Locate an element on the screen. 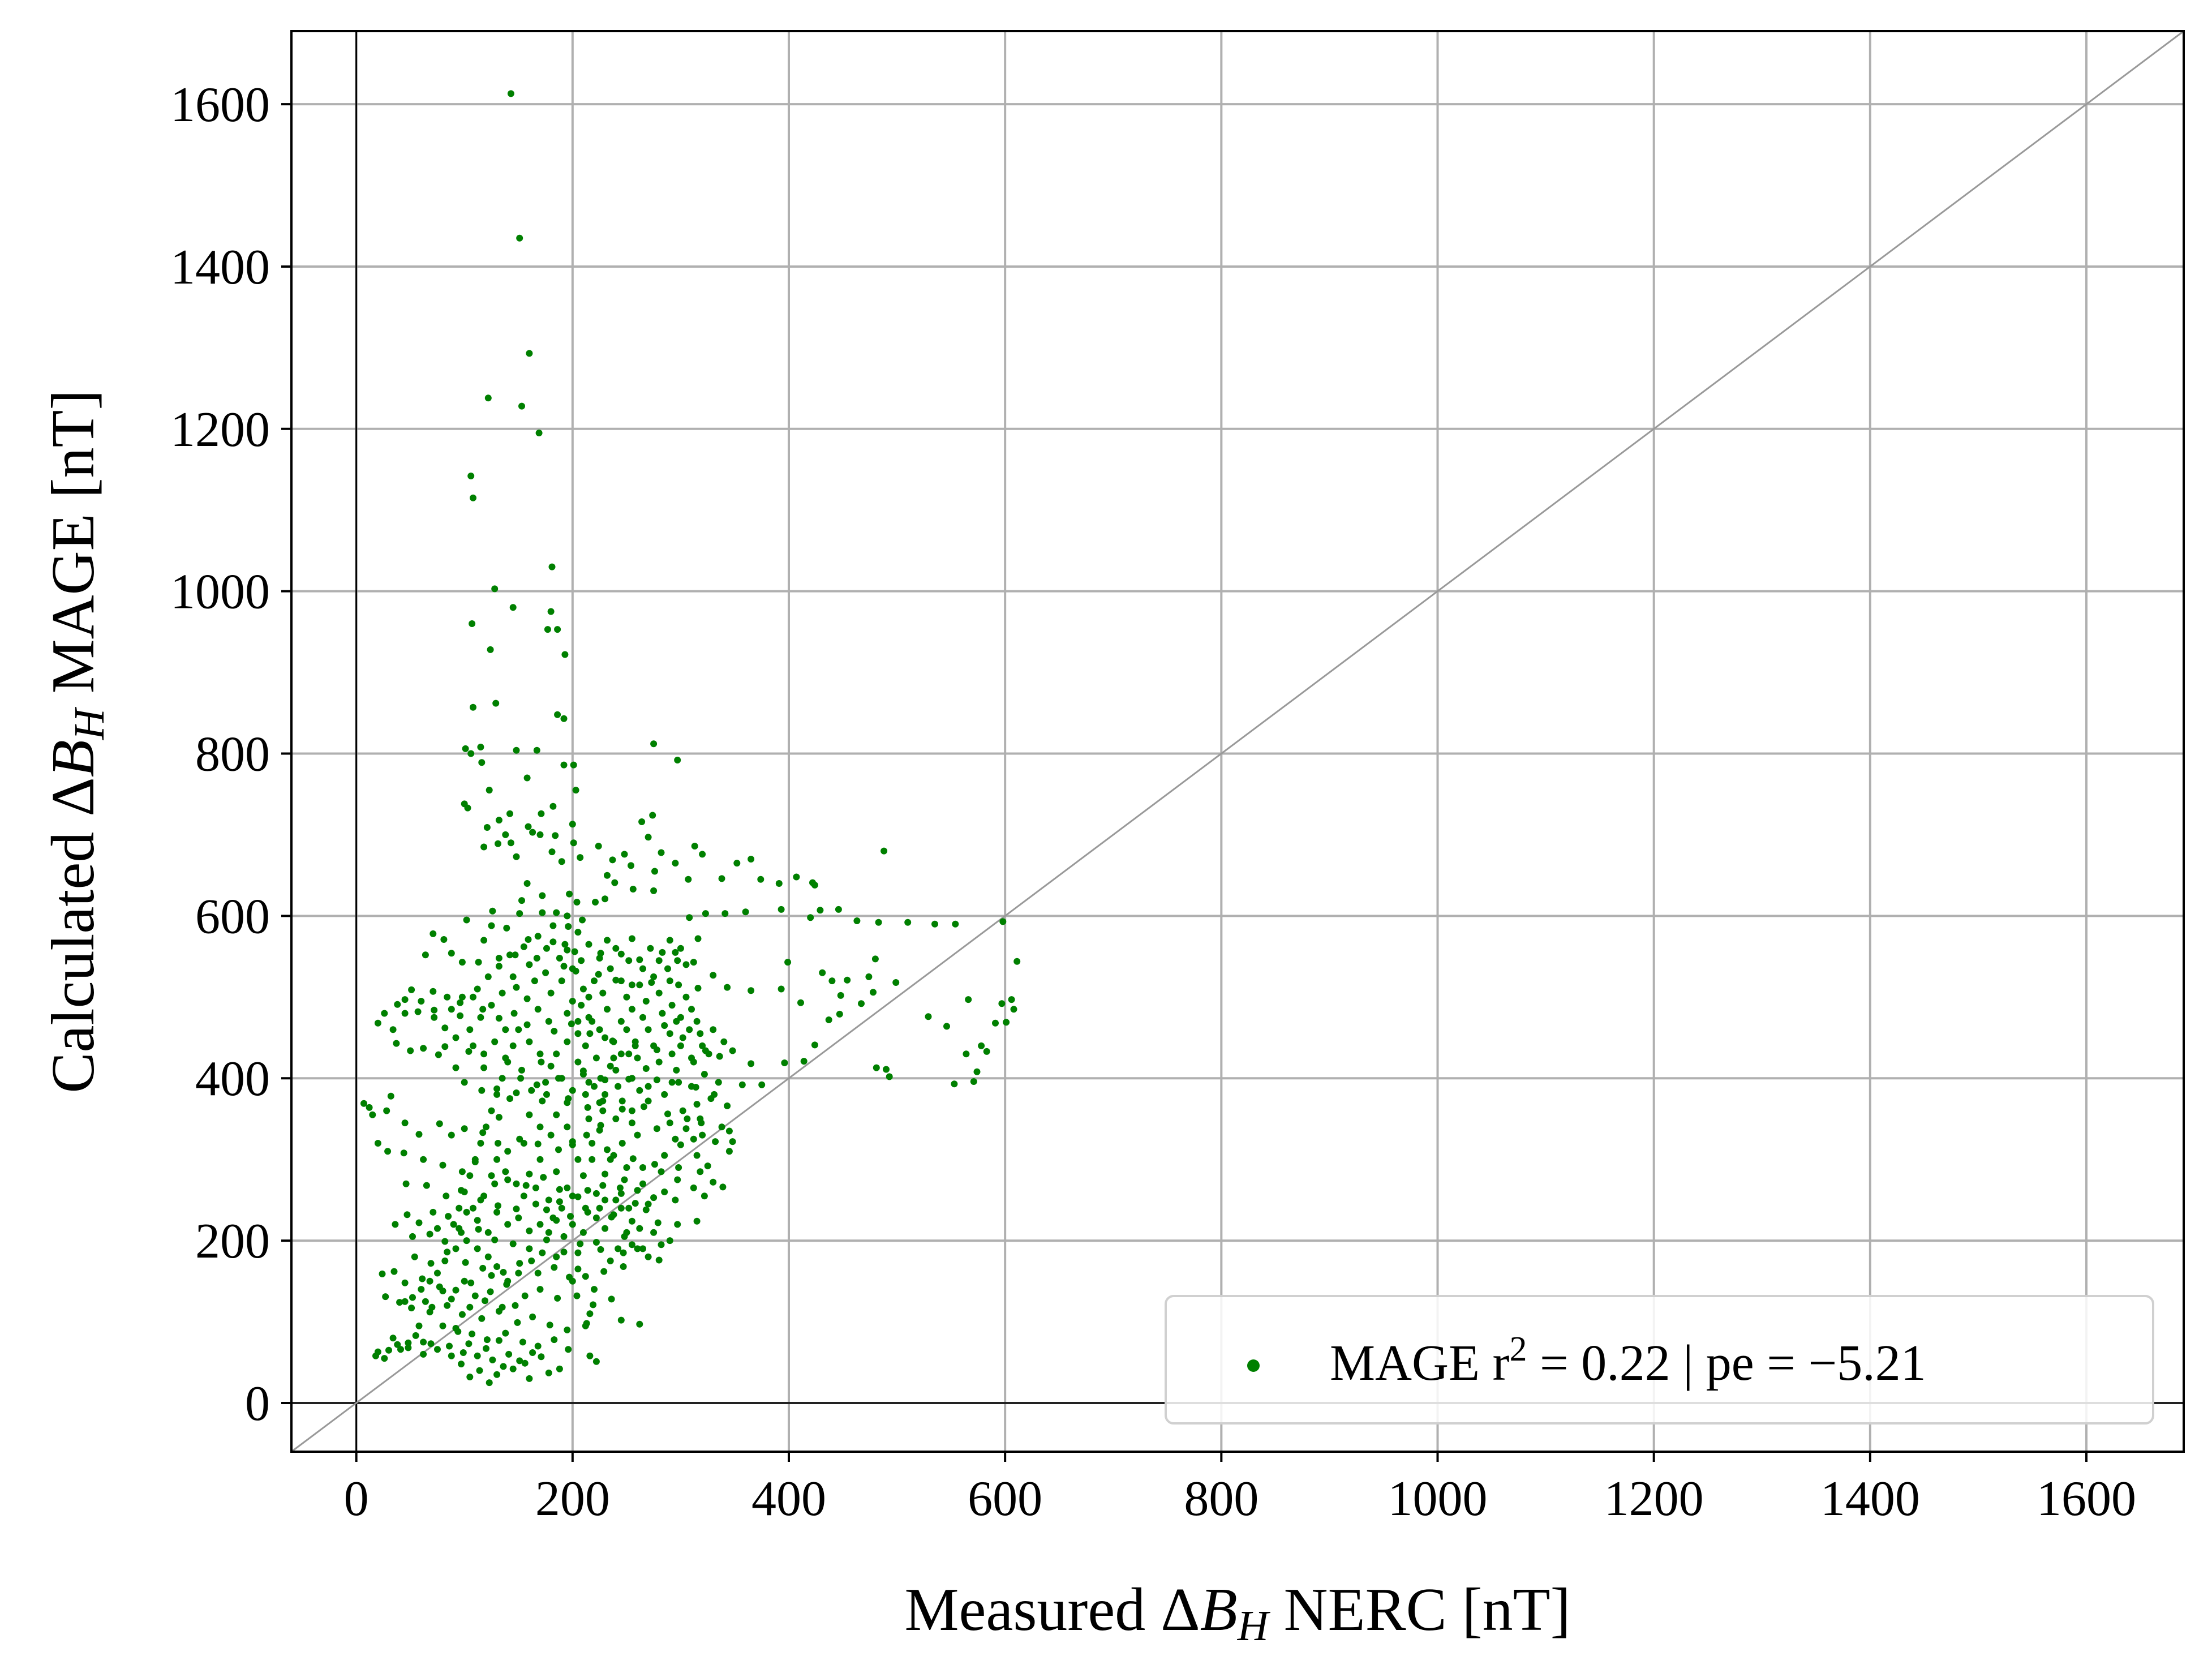  y-ticks: 0 200 400 600 800 1000 1200 1400 1600 is located at coordinates (230, 754).